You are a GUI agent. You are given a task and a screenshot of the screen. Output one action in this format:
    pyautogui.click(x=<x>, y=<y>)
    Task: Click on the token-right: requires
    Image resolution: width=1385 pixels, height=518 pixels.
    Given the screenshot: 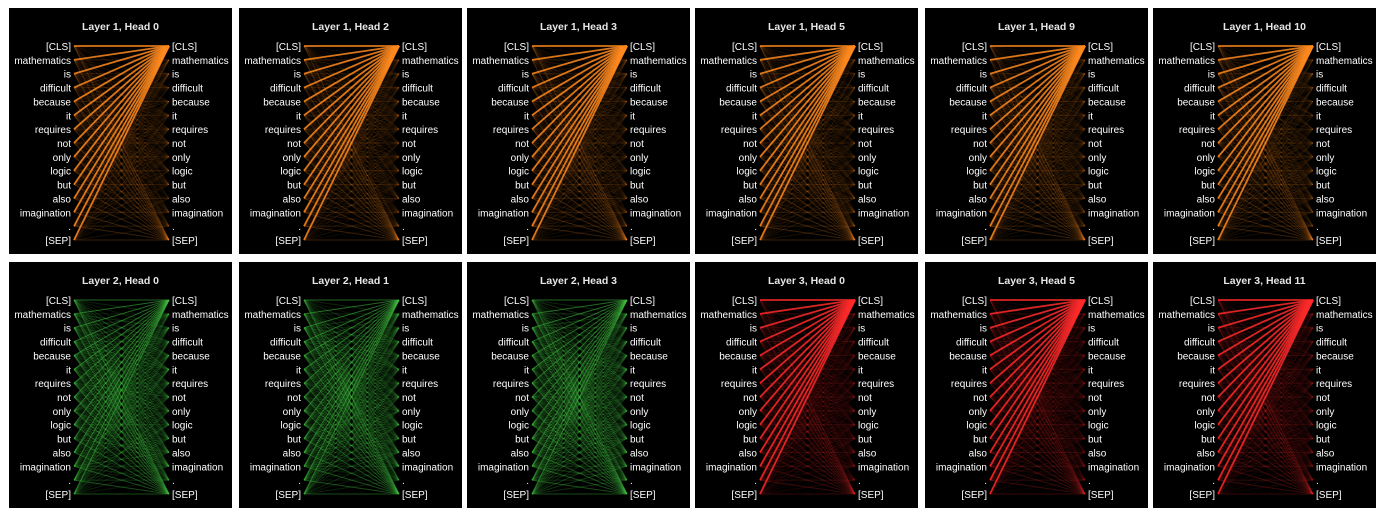 What is the action you would take?
    pyautogui.click(x=876, y=384)
    